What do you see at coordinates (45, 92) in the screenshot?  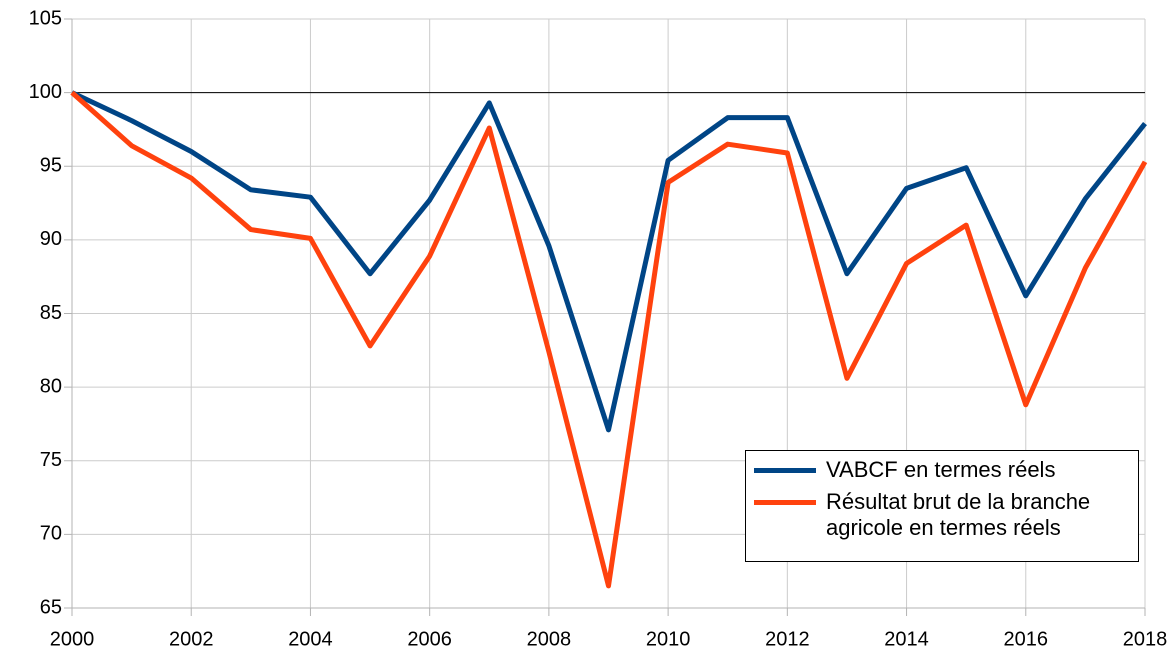 I see `y-tick-label: 100` at bounding box center [45, 92].